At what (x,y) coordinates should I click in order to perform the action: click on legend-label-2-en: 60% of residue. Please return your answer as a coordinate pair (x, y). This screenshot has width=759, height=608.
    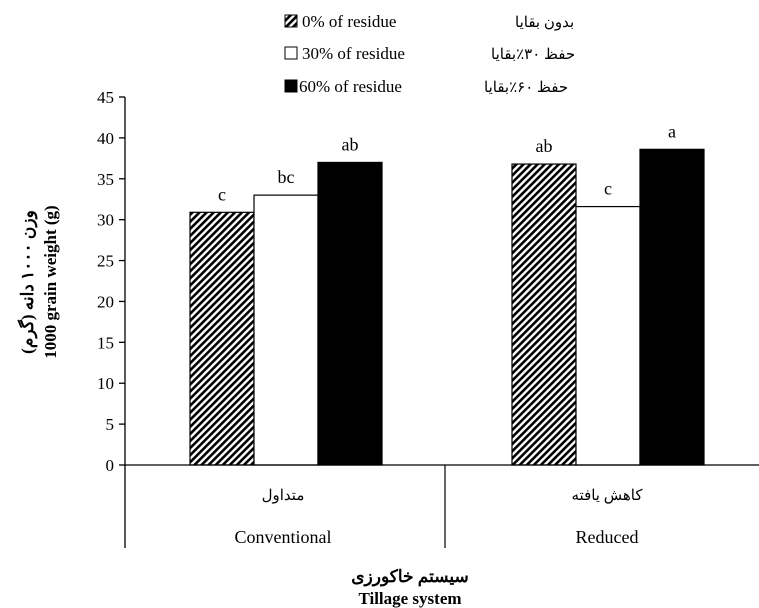
    Looking at the image, I should click on (350, 86).